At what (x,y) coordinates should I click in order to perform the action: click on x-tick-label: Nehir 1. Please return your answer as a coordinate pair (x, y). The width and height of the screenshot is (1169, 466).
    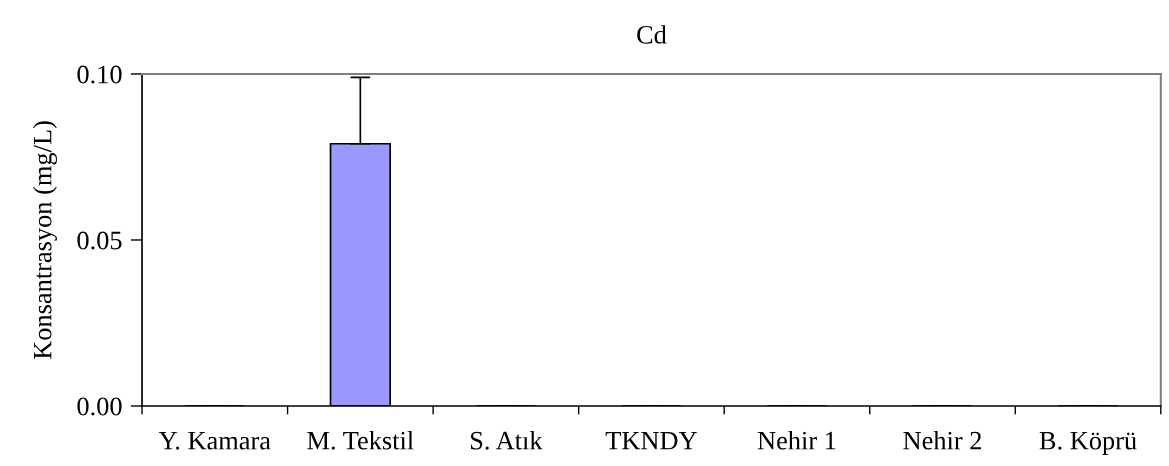
    Looking at the image, I should click on (796, 440).